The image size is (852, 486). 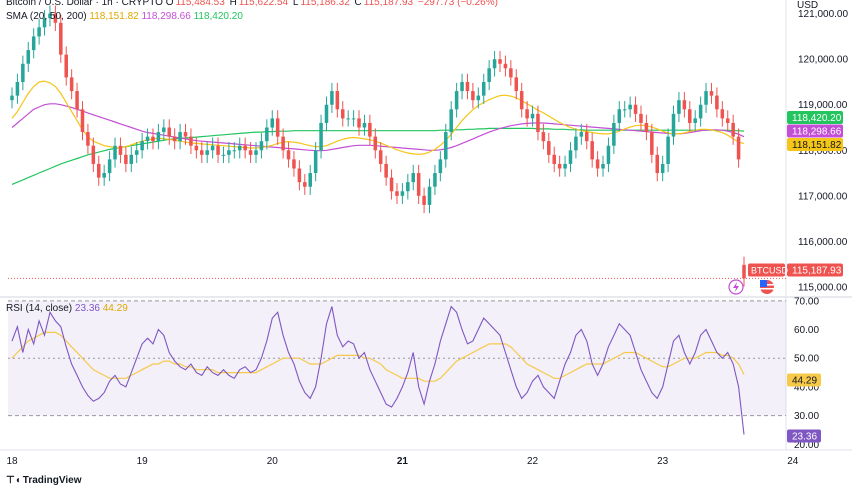 What do you see at coordinates (823, 242) in the screenshot?
I see `price-tick-label: 116,000.00` at bounding box center [823, 242].